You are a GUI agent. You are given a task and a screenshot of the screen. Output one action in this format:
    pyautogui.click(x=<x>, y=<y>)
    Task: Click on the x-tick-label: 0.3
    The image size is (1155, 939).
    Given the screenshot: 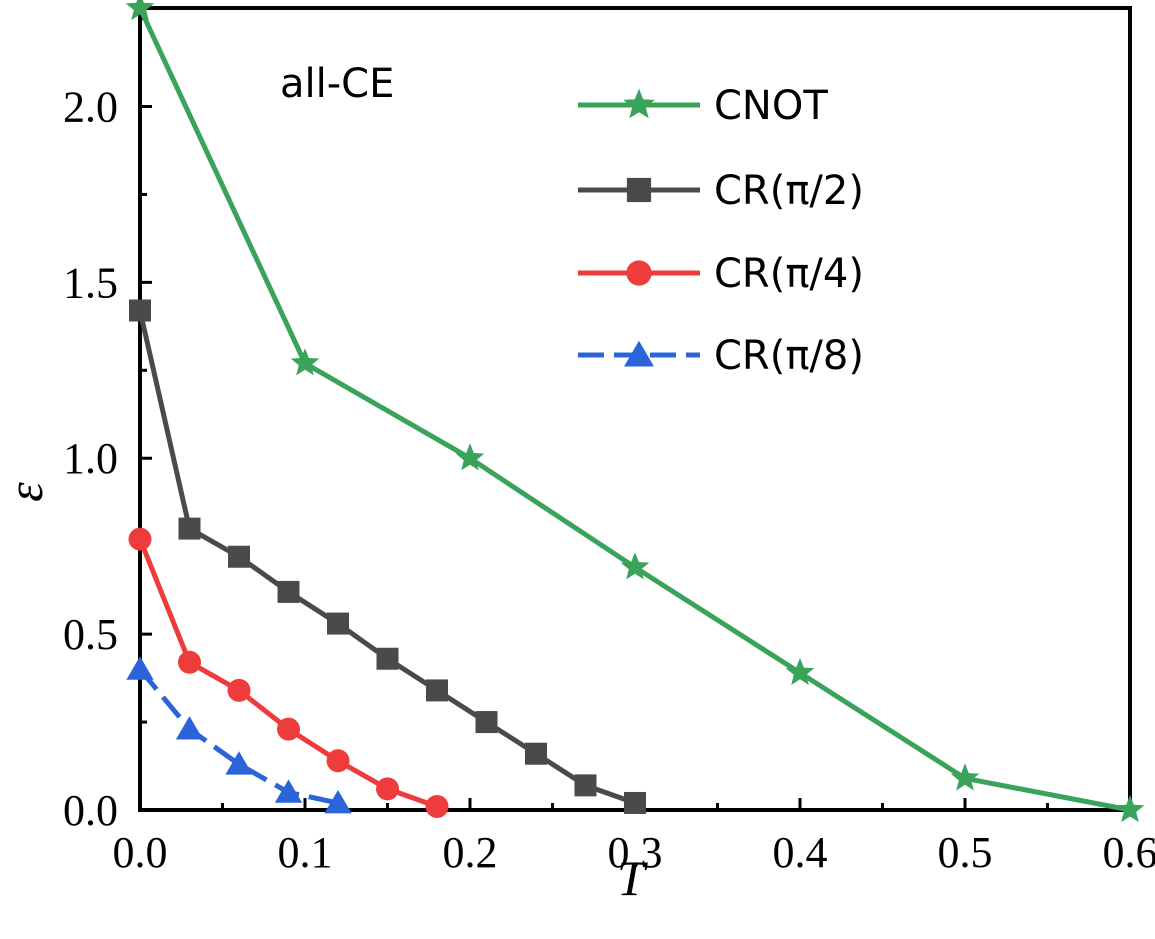 What is the action you would take?
    pyautogui.click(x=635, y=852)
    